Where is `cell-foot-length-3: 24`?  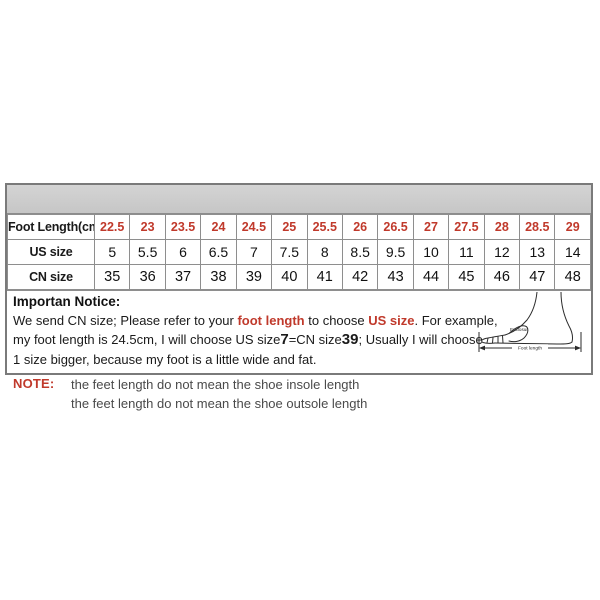 cell-foot-length-3: 24 is located at coordinates (218, 227).